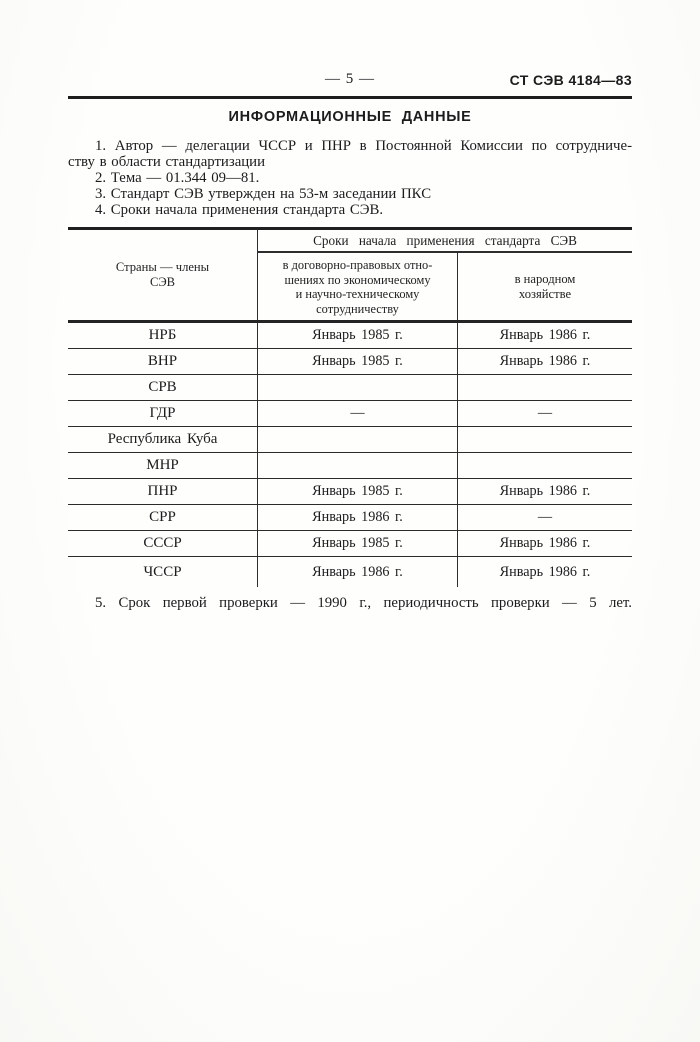 The image size is (700, 1042). I want to click on table-row: СССР Январь 1985 г. Январь 1986 г., so click(350, 544).